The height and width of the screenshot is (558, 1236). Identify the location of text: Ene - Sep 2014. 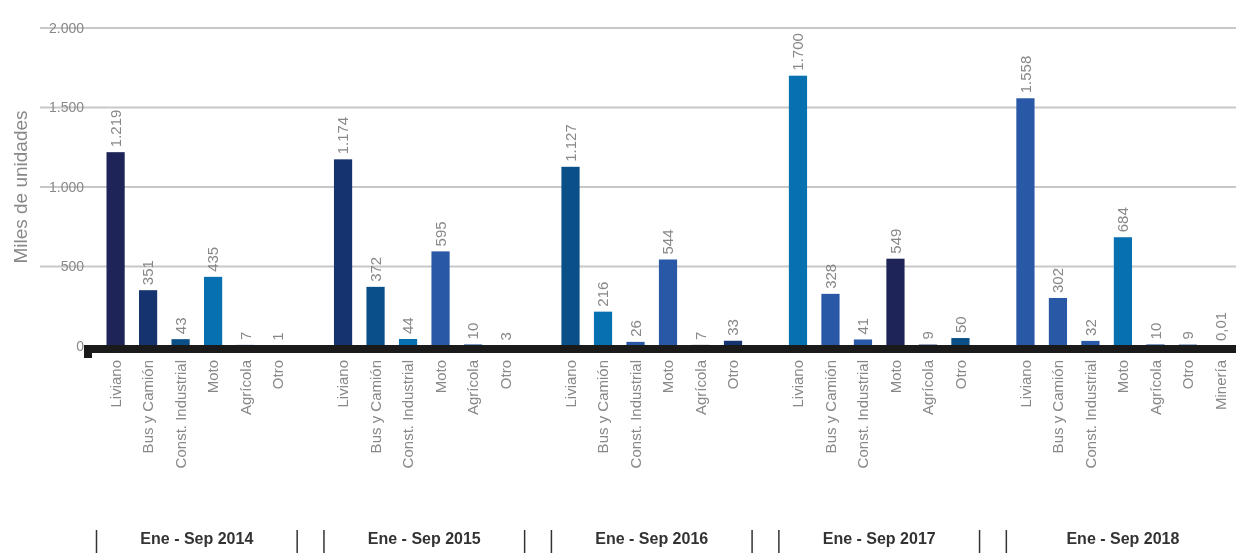
(197, 538).